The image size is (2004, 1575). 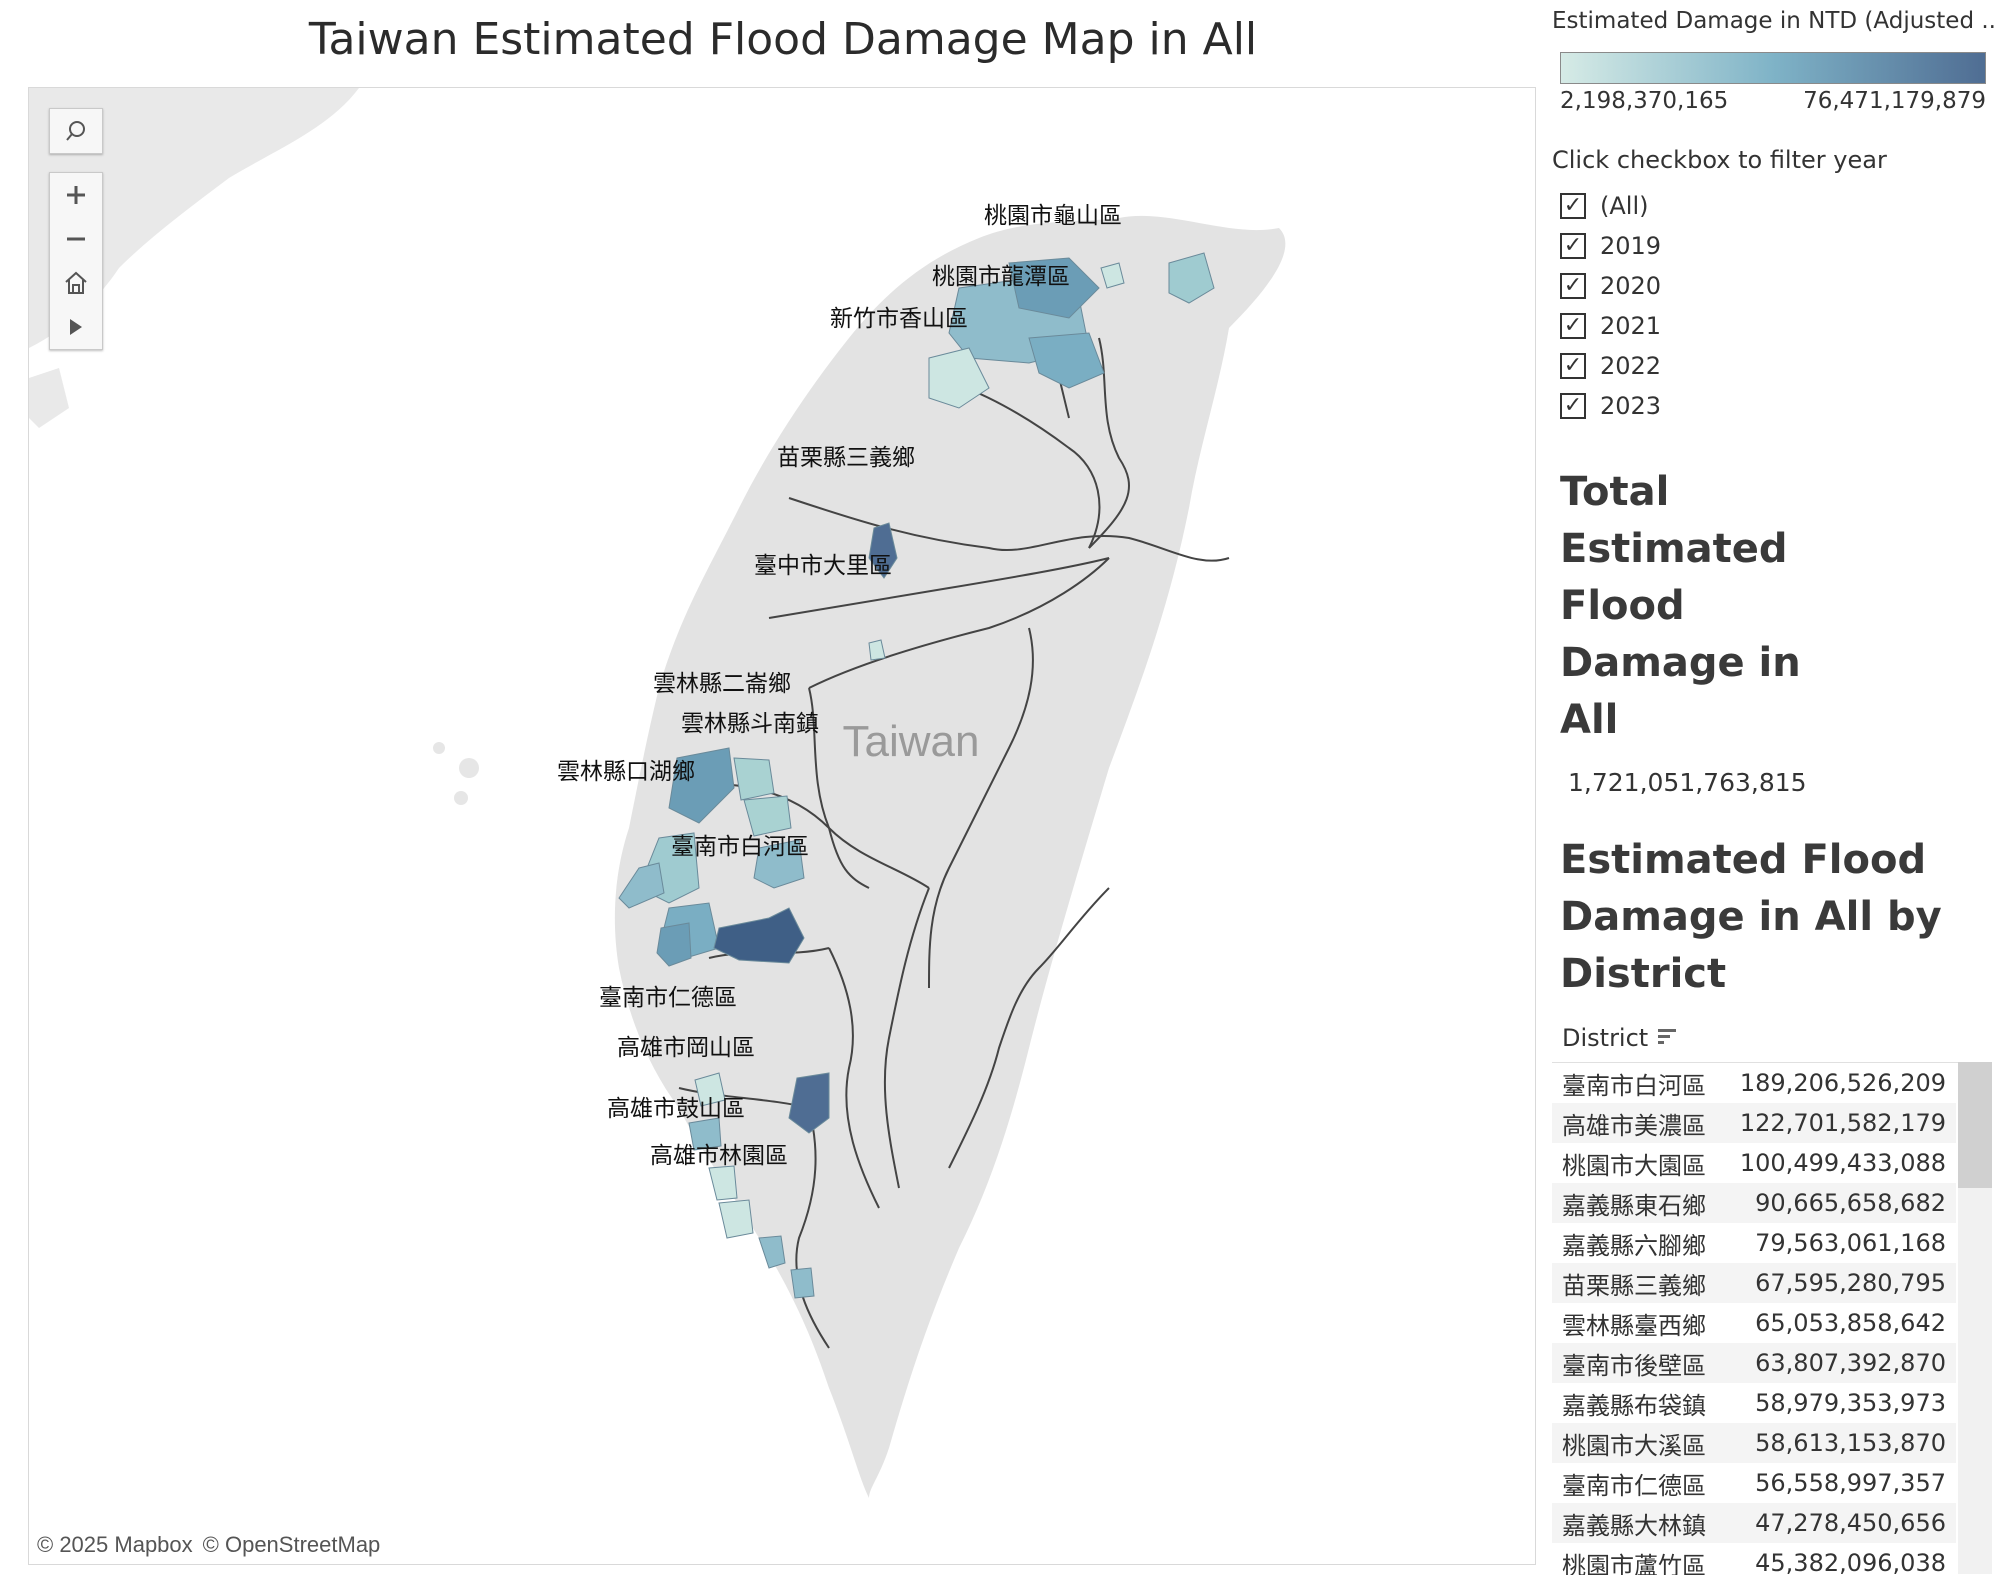 What do you see at coordinates (1634, 1163) in the screenshot?
I see `district-cell: 桃園市大園區` at bounding box center [1634, 1163].